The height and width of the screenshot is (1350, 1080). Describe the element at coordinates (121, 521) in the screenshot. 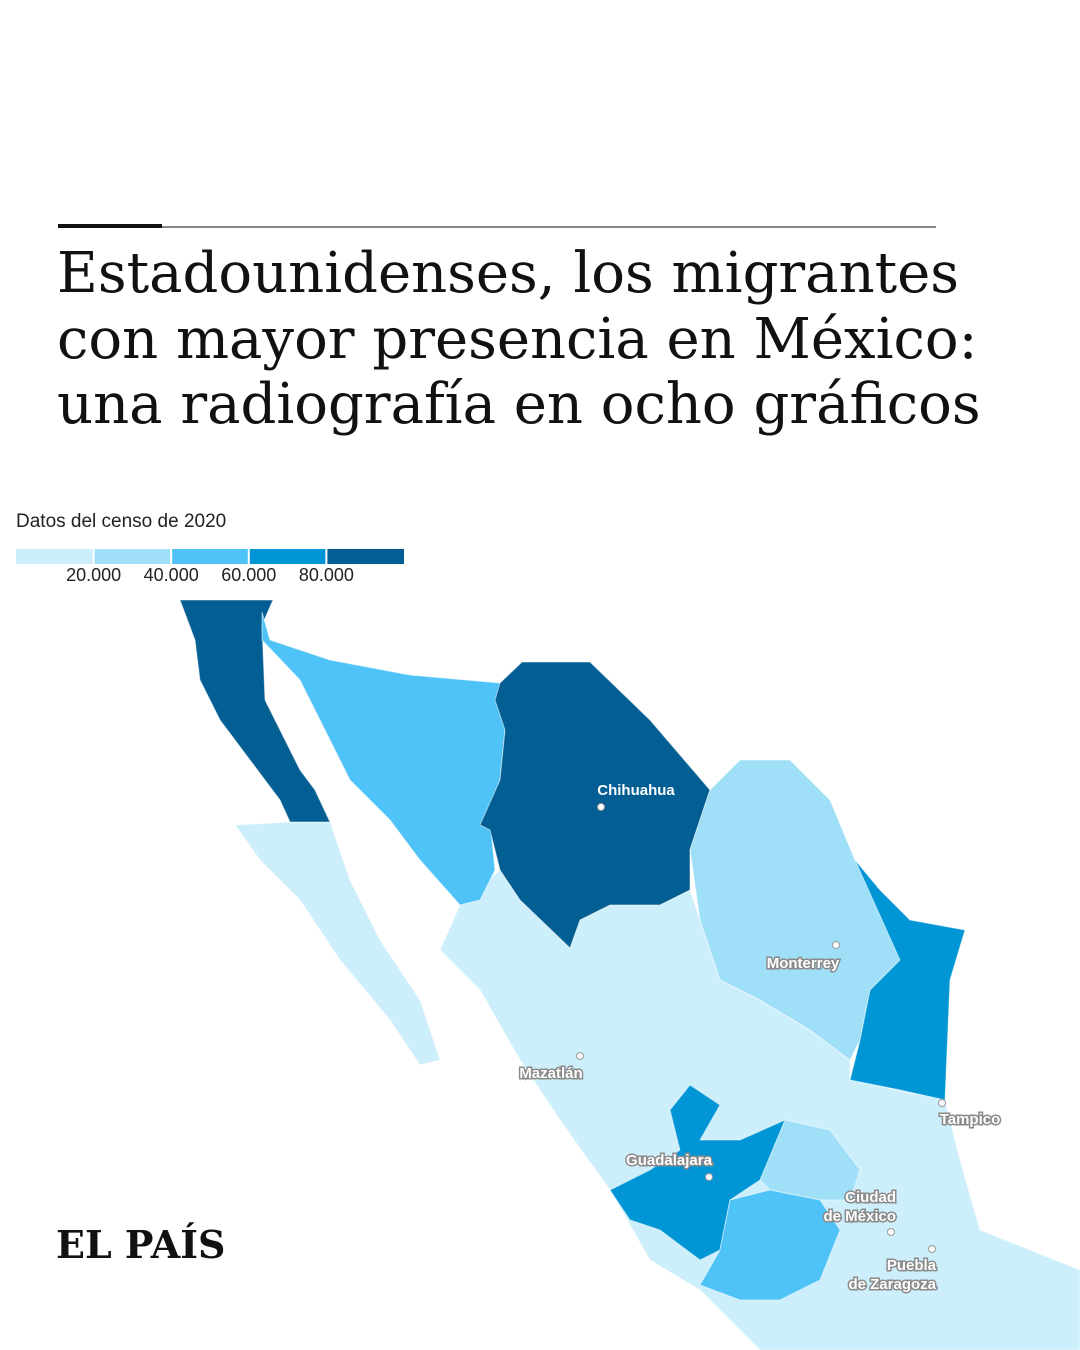

I see `legend-title: Datos del censo de 2020` at that location.